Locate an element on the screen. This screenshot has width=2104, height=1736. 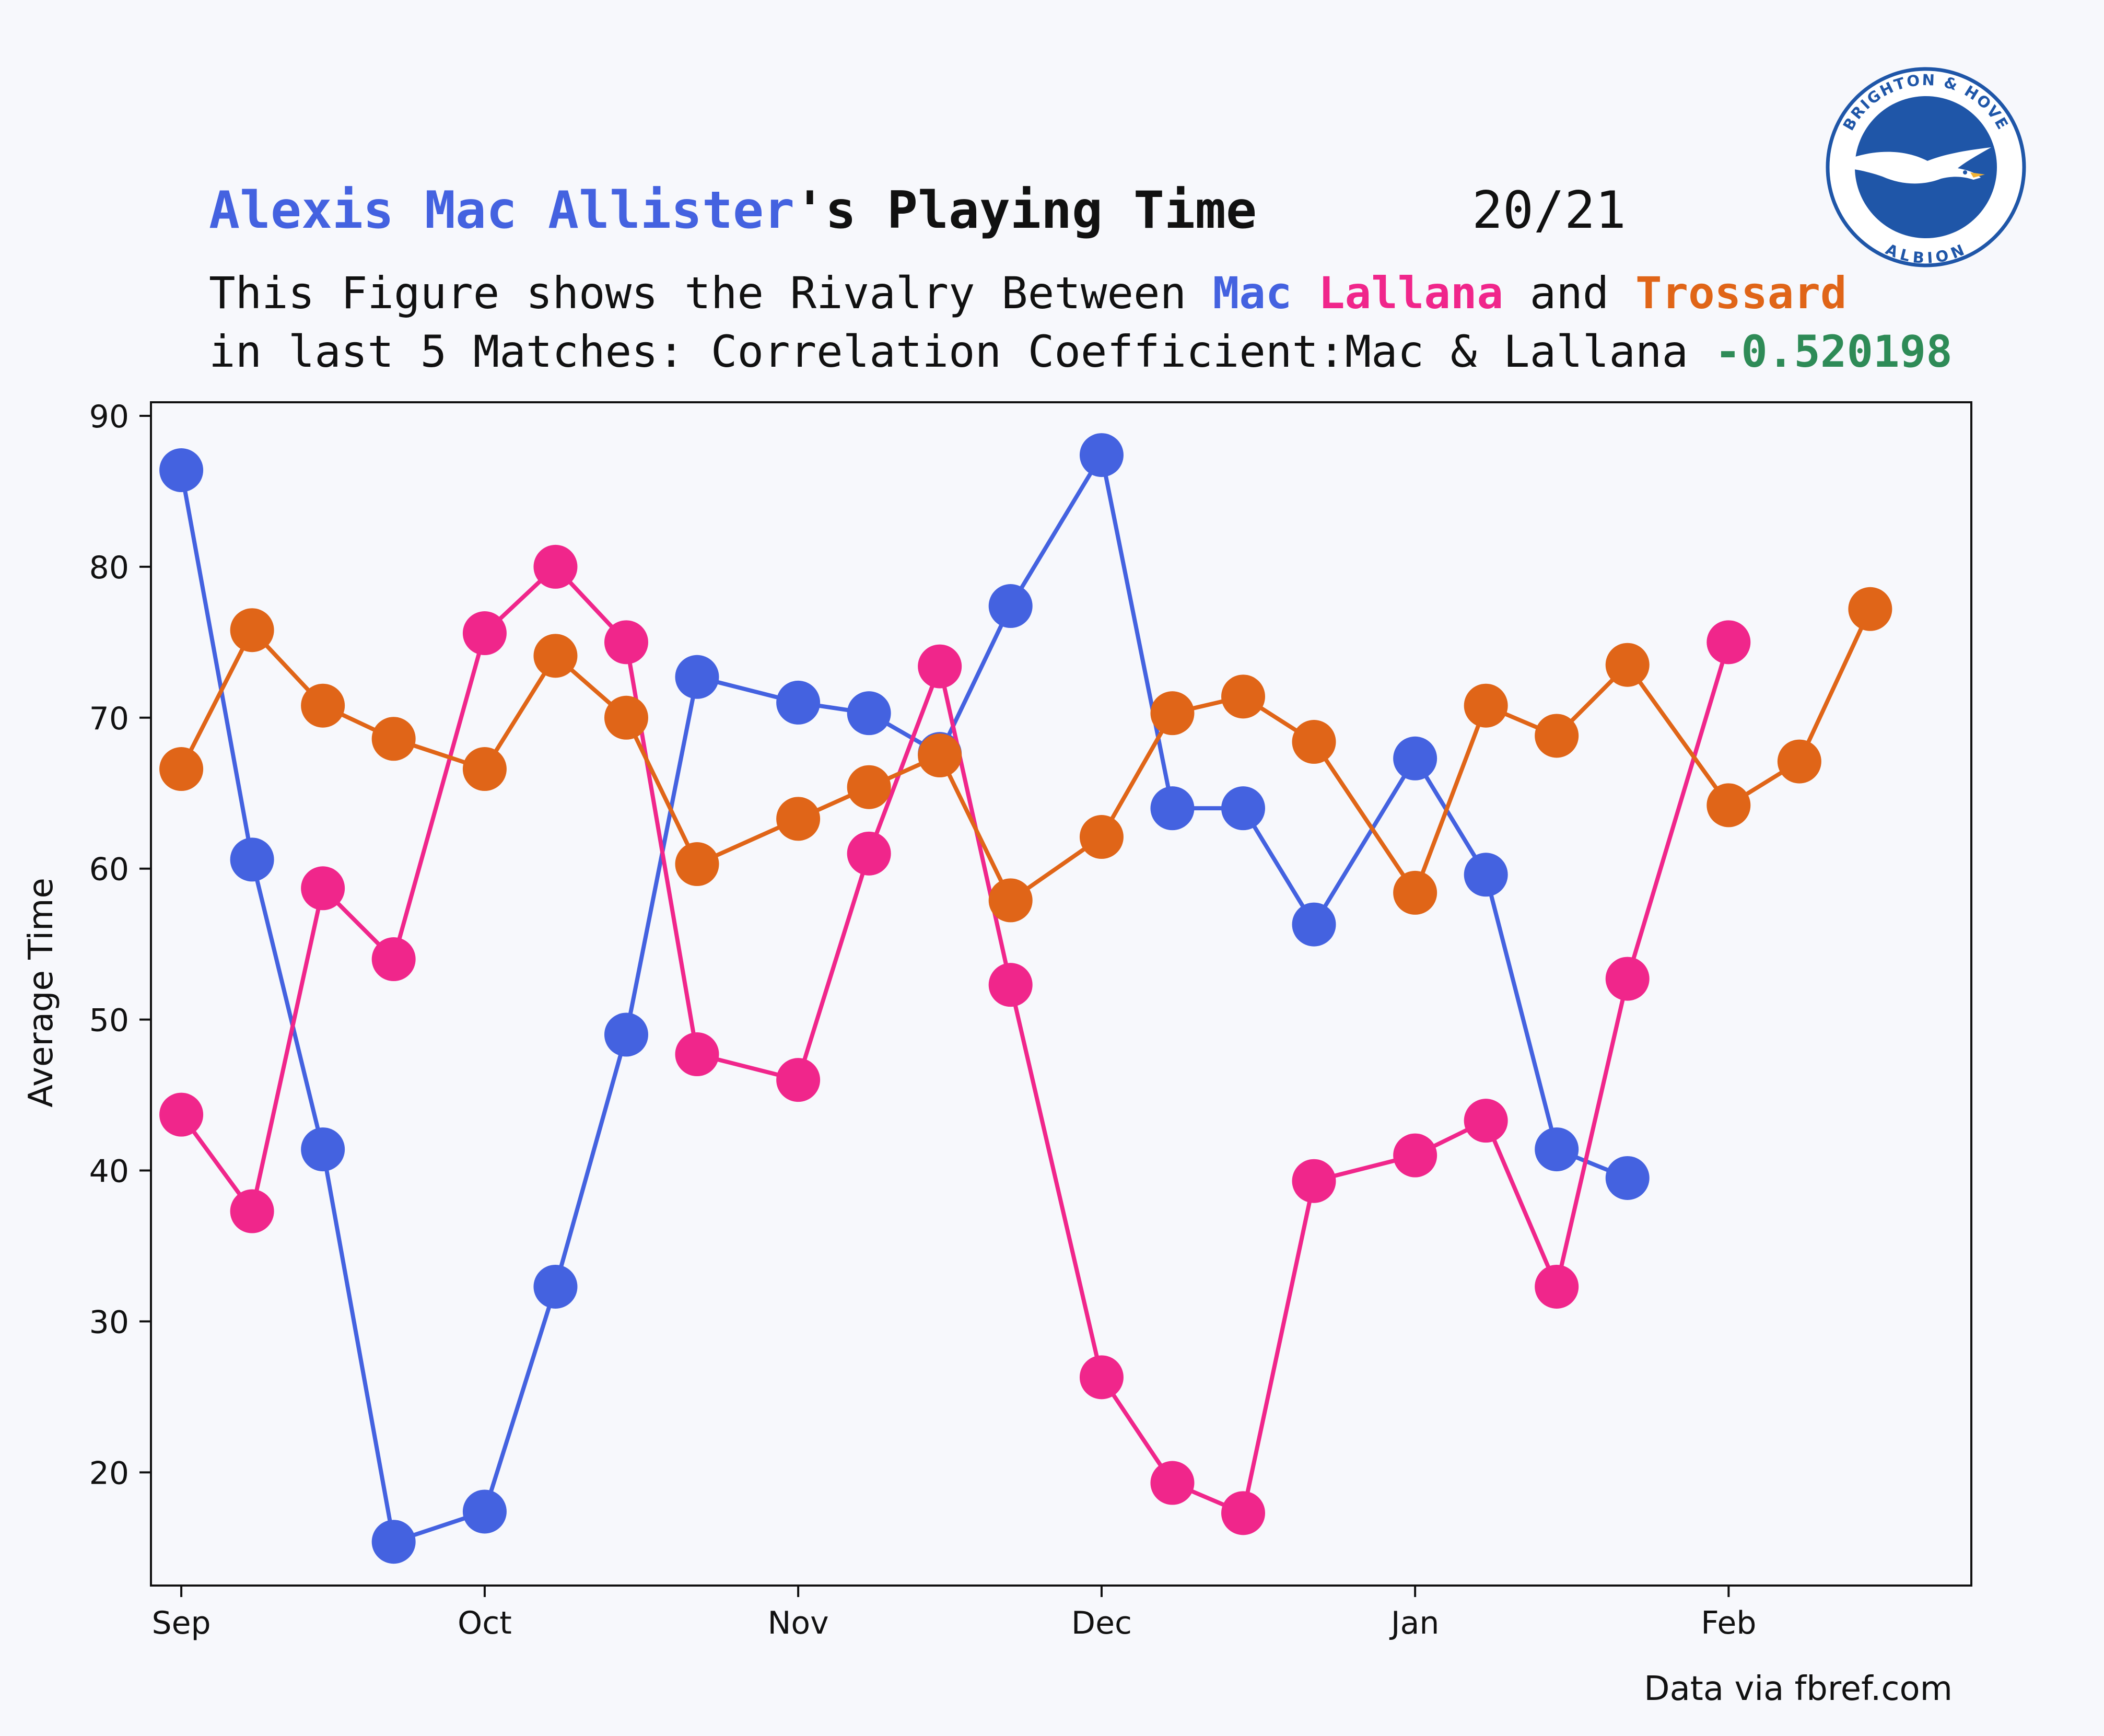
x-tick-label: Jan is located at coordinates (1415, 1623).